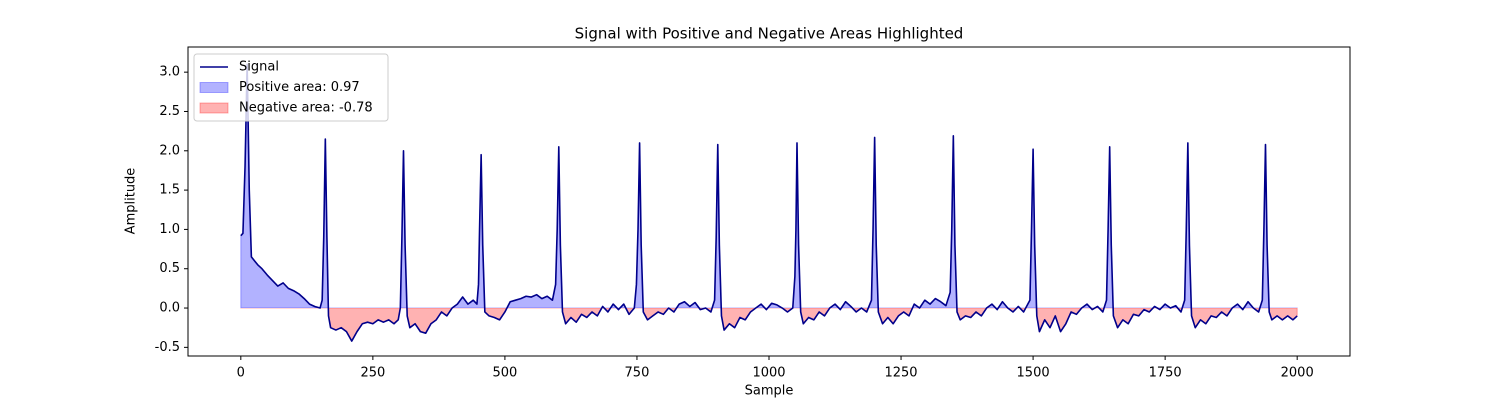 The width and height of the screenshot is (1500, 400). Describe the element at coordinates (169, 150) in the screenshot. I see `y-tick-label: 2.0` at that location.